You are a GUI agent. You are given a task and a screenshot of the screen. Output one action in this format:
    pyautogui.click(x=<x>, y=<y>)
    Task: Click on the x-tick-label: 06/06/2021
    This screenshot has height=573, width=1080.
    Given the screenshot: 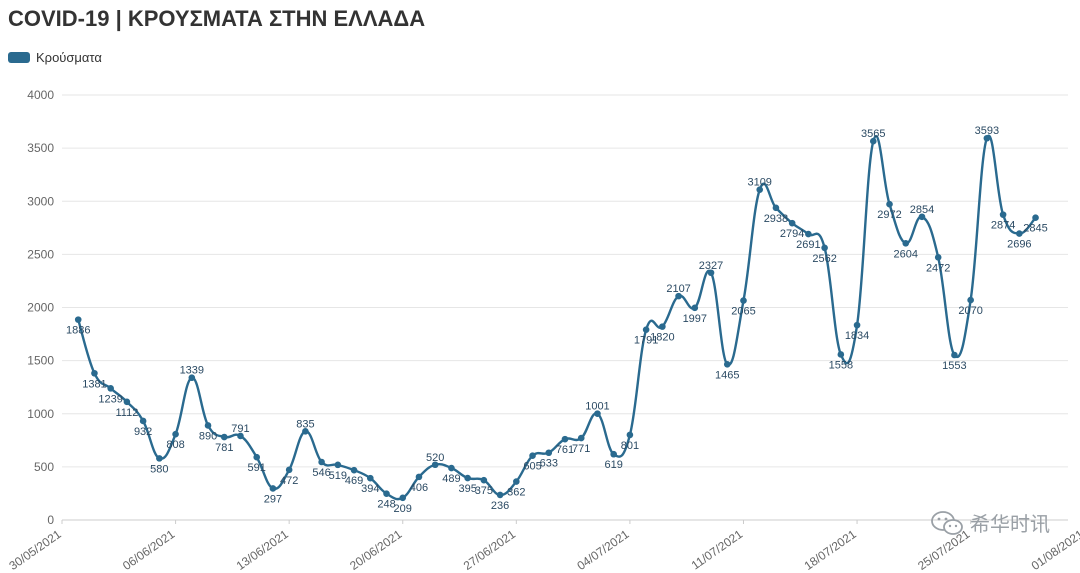 What is the action you would take?
    pyautogui.click(x=148, y=550)
    